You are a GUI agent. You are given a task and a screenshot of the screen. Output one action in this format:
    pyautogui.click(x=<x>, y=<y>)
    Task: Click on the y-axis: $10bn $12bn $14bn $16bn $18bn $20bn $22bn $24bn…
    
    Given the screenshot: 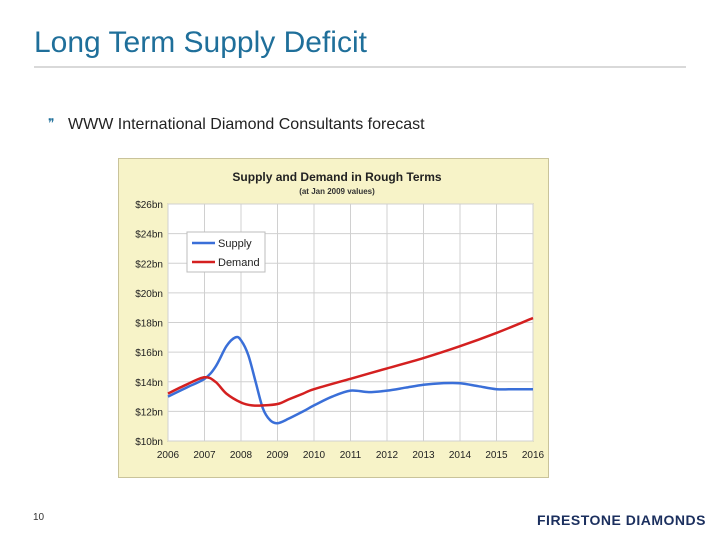 What is the action you would take?
    pyautogui.click(x=149, y=324)
    